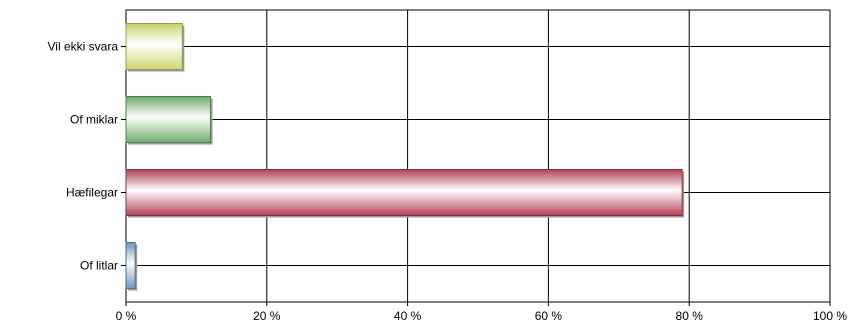 This screenshot has width=858, height=325. What do you see at coordinates (408, 316) in the screenshot?
I see `x-tick-label: 40 %` at bounding box center [408, 316].